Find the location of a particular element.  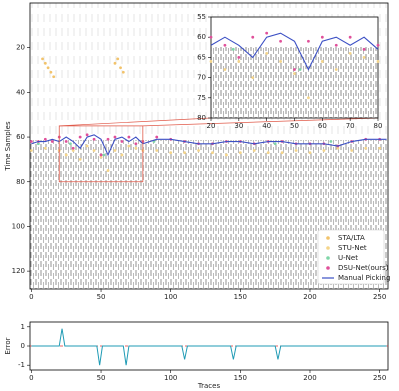

x-tick-label: 150 is located at coordinates (240, 297).